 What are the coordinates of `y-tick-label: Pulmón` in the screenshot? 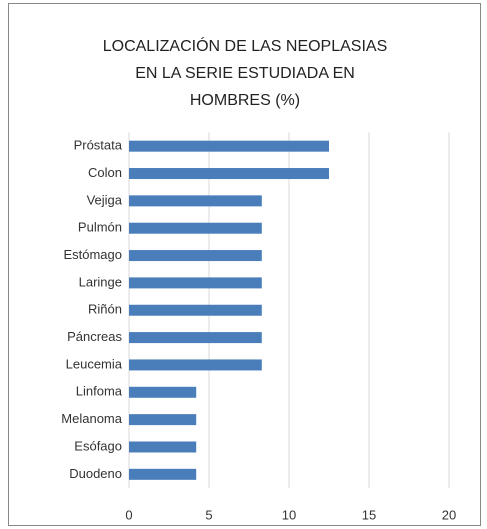 It's located at (100, 227).